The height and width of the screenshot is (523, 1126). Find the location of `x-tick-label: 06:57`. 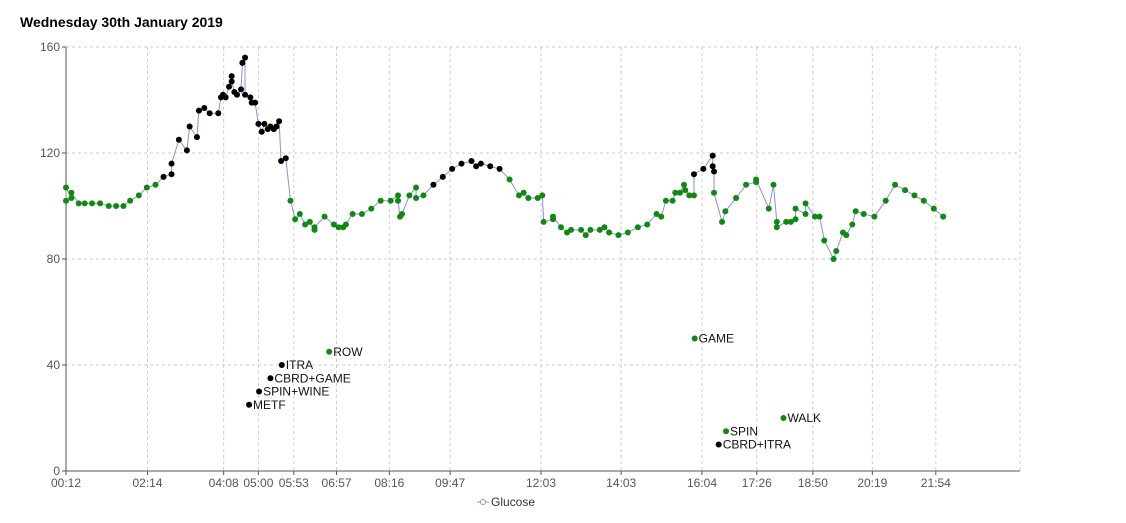

x-tick-label: 06:57 is located at coordinates (337, 483).